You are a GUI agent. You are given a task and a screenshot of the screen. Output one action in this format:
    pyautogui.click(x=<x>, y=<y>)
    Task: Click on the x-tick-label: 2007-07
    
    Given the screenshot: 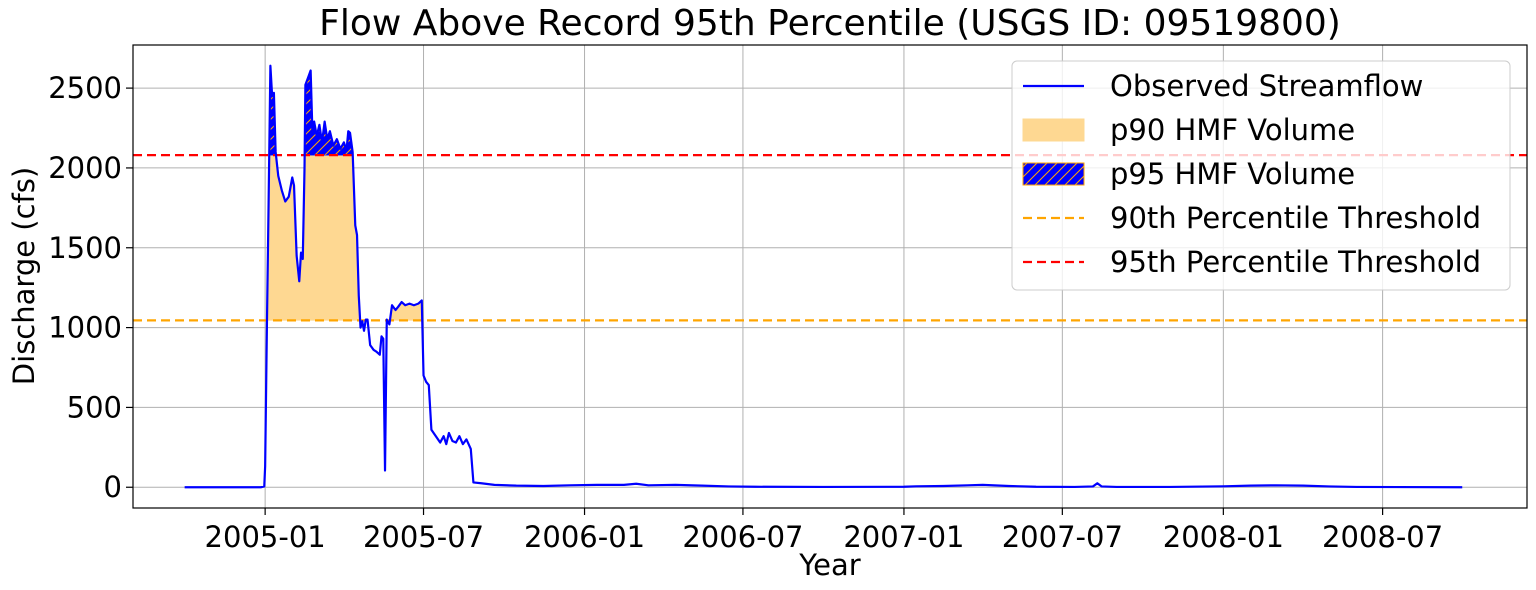 What is the action you would take?
    pyautogui.click(x=1062, y=537)
    